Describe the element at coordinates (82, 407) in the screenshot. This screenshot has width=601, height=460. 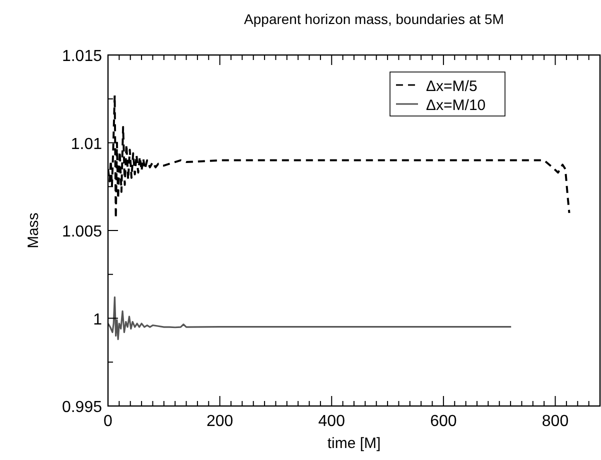
I see `y-tick-label: 0.995` at that location.